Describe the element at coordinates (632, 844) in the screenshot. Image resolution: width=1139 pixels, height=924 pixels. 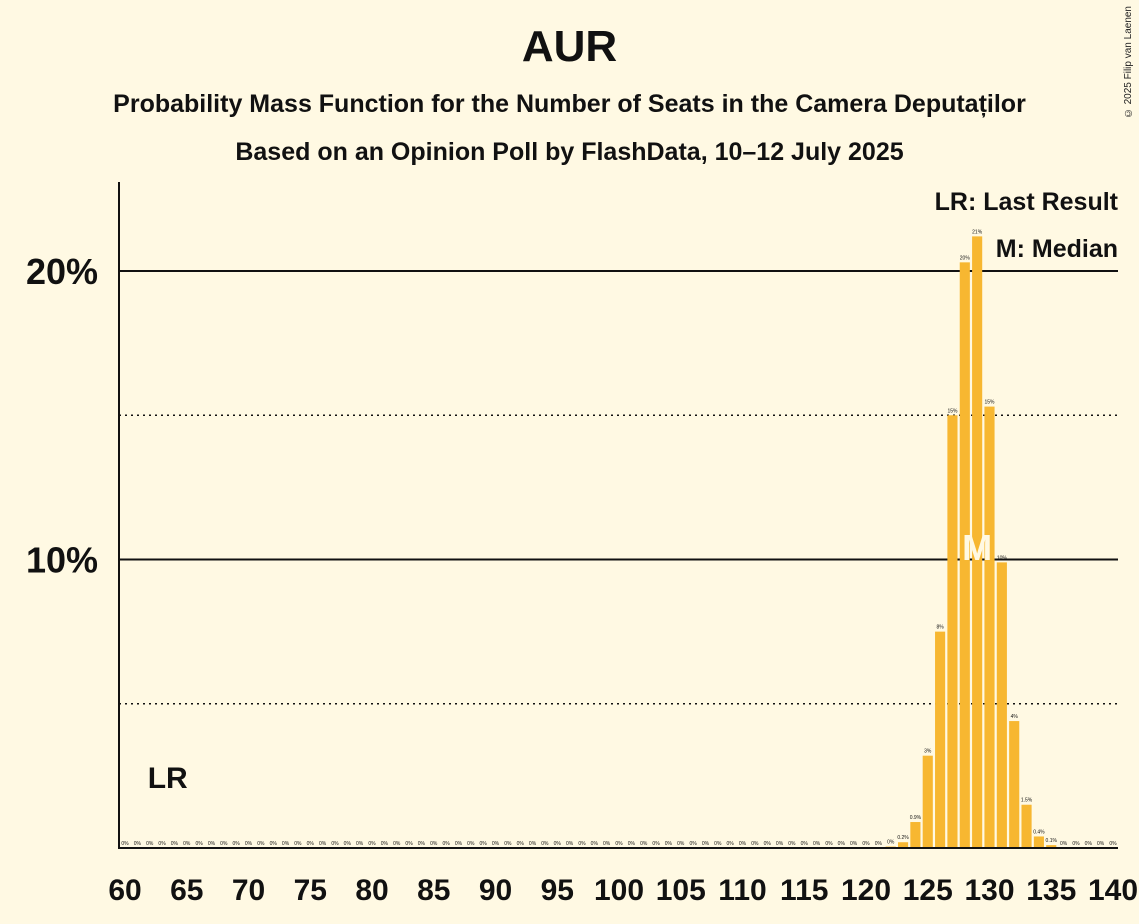
I see `bar-label-seat-101: 0%` at that location.